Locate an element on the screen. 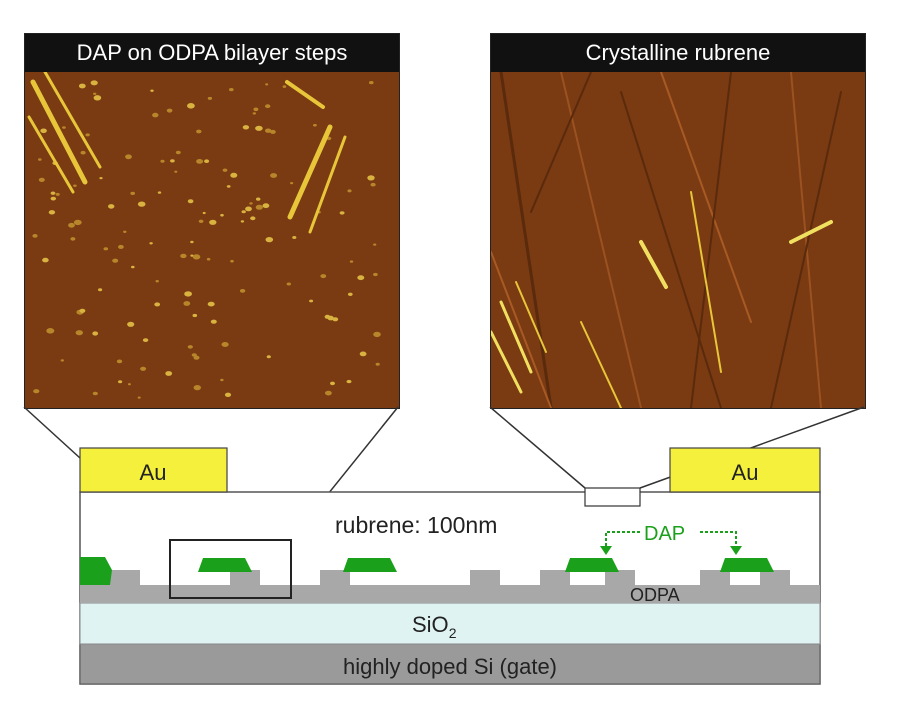  rubrene-label: rubrene: 100nm is located at coordinates (416, 525).